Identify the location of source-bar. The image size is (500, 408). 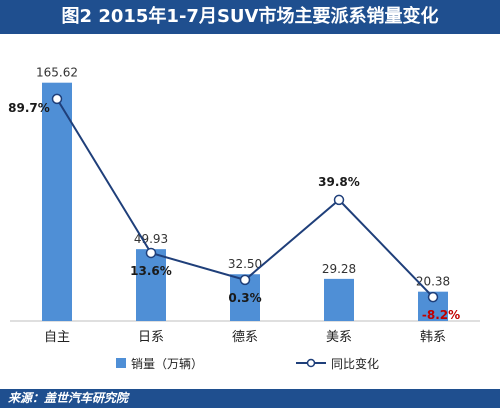
(250, 398).